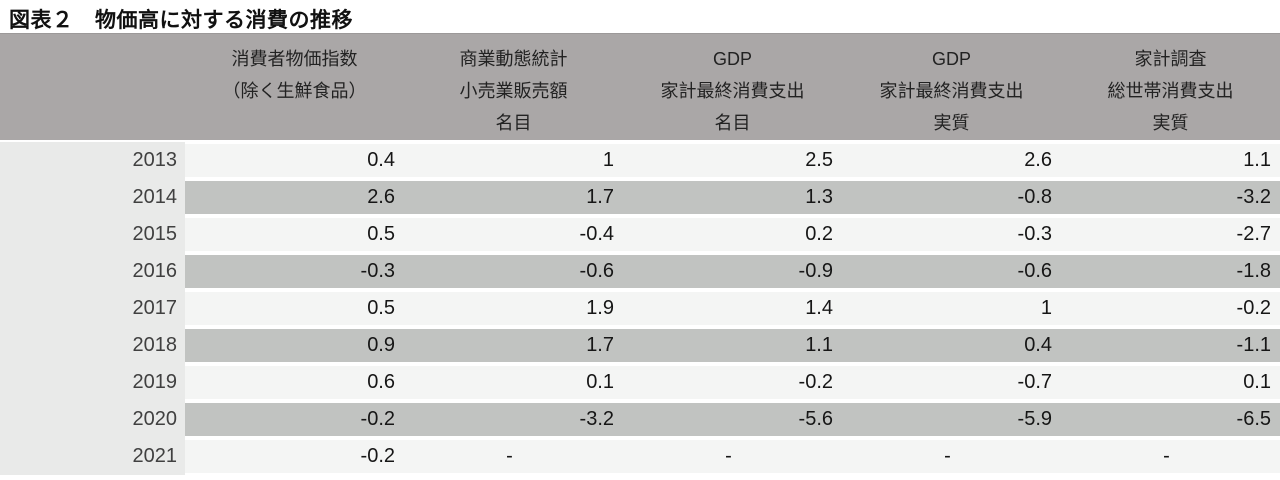  Describe the element at coordinates (1170, 345) in the screenshot. I see `value-cell: -1.1` at that location.